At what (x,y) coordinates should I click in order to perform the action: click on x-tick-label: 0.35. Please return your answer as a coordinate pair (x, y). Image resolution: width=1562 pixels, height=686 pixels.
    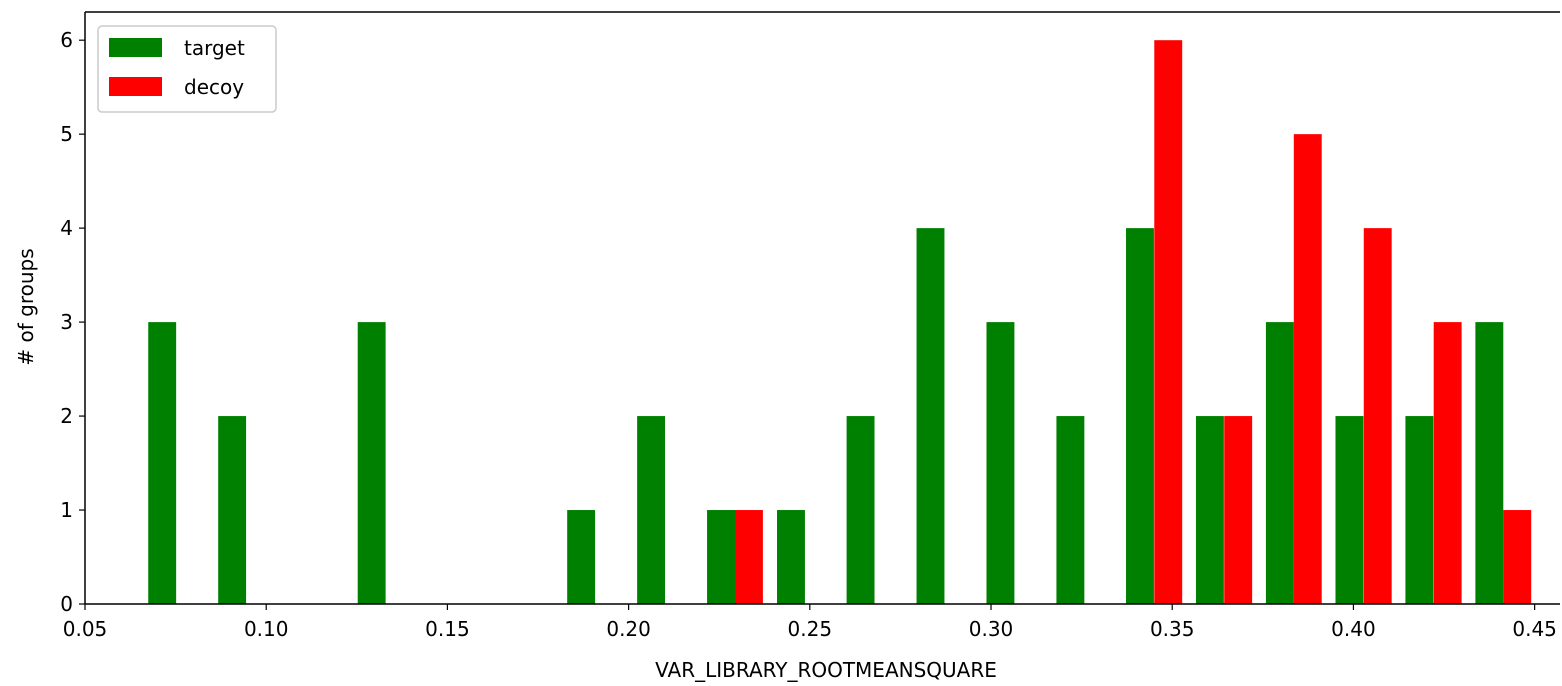
    Looking at the image, I should click on (1172, 629).